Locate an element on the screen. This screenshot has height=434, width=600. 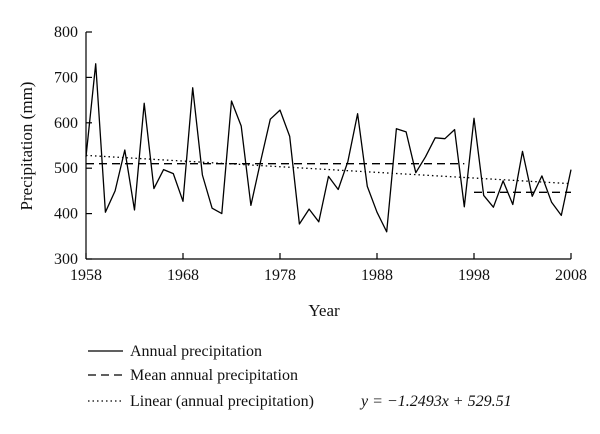
x-tick-label: 1978 is located at coordinates (280, 275).